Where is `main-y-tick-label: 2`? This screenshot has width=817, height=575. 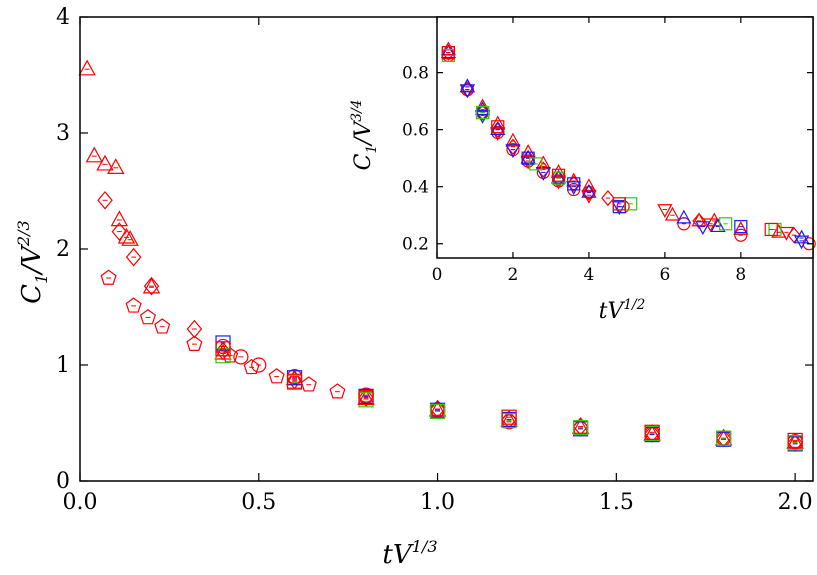 main-y-tick-label: 2 is located at coordinates (63, 249).